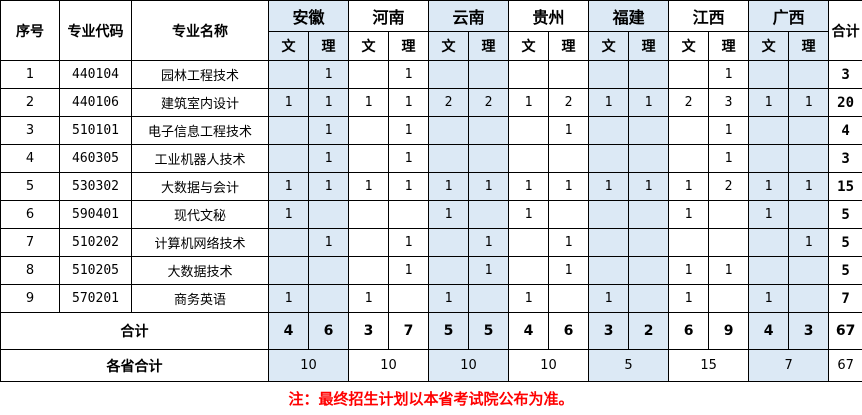  I want to click on header-province: 贵州, so click(549, 16).